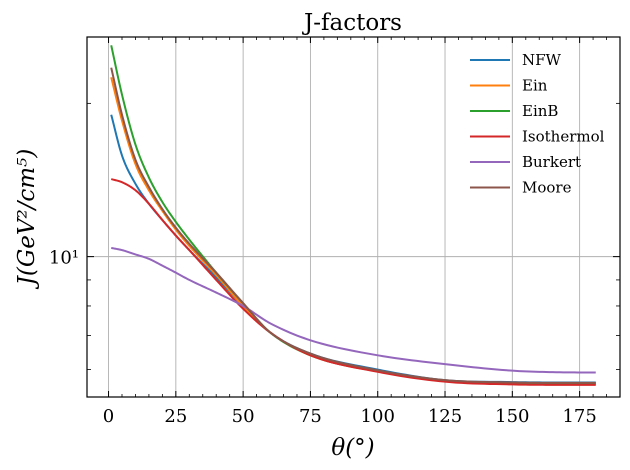 The image size is (630, 470). What do you see at coordinates (512, 416) in the screenshot?
I see `x-tick-label: 150` at bounding box center [512, 416].